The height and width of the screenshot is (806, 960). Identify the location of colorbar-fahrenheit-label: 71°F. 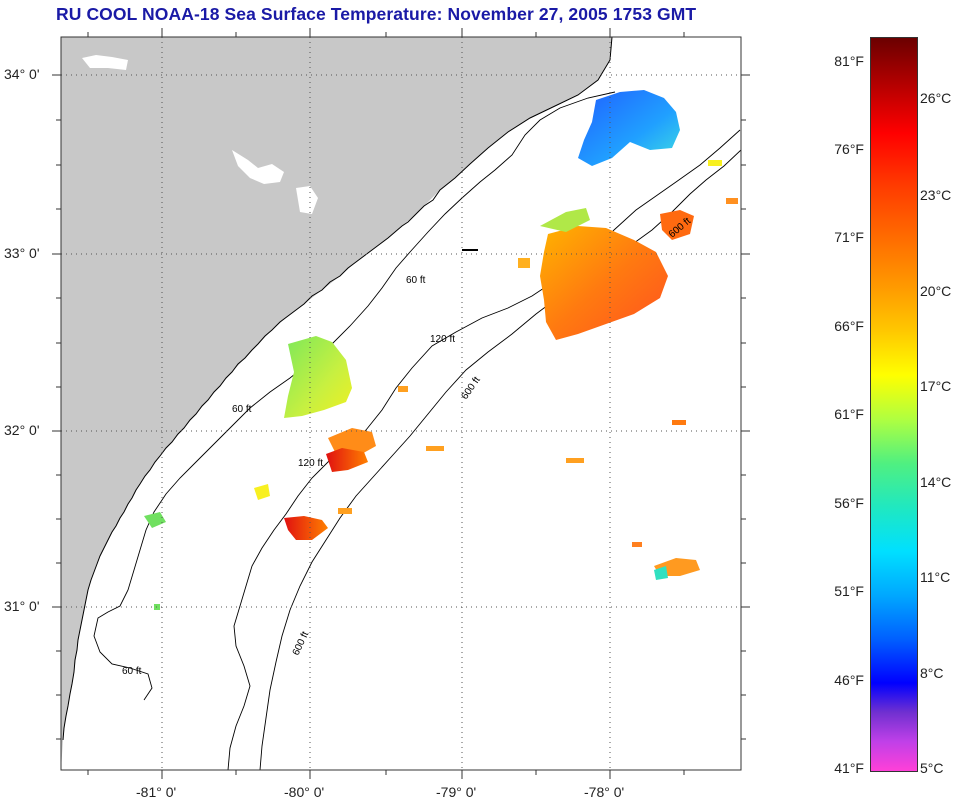
(849, 237).